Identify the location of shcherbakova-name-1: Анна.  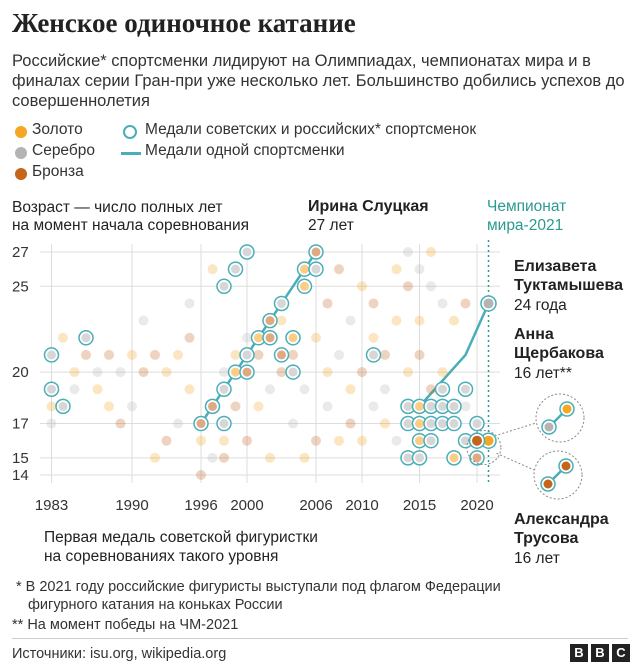
(534, 334).